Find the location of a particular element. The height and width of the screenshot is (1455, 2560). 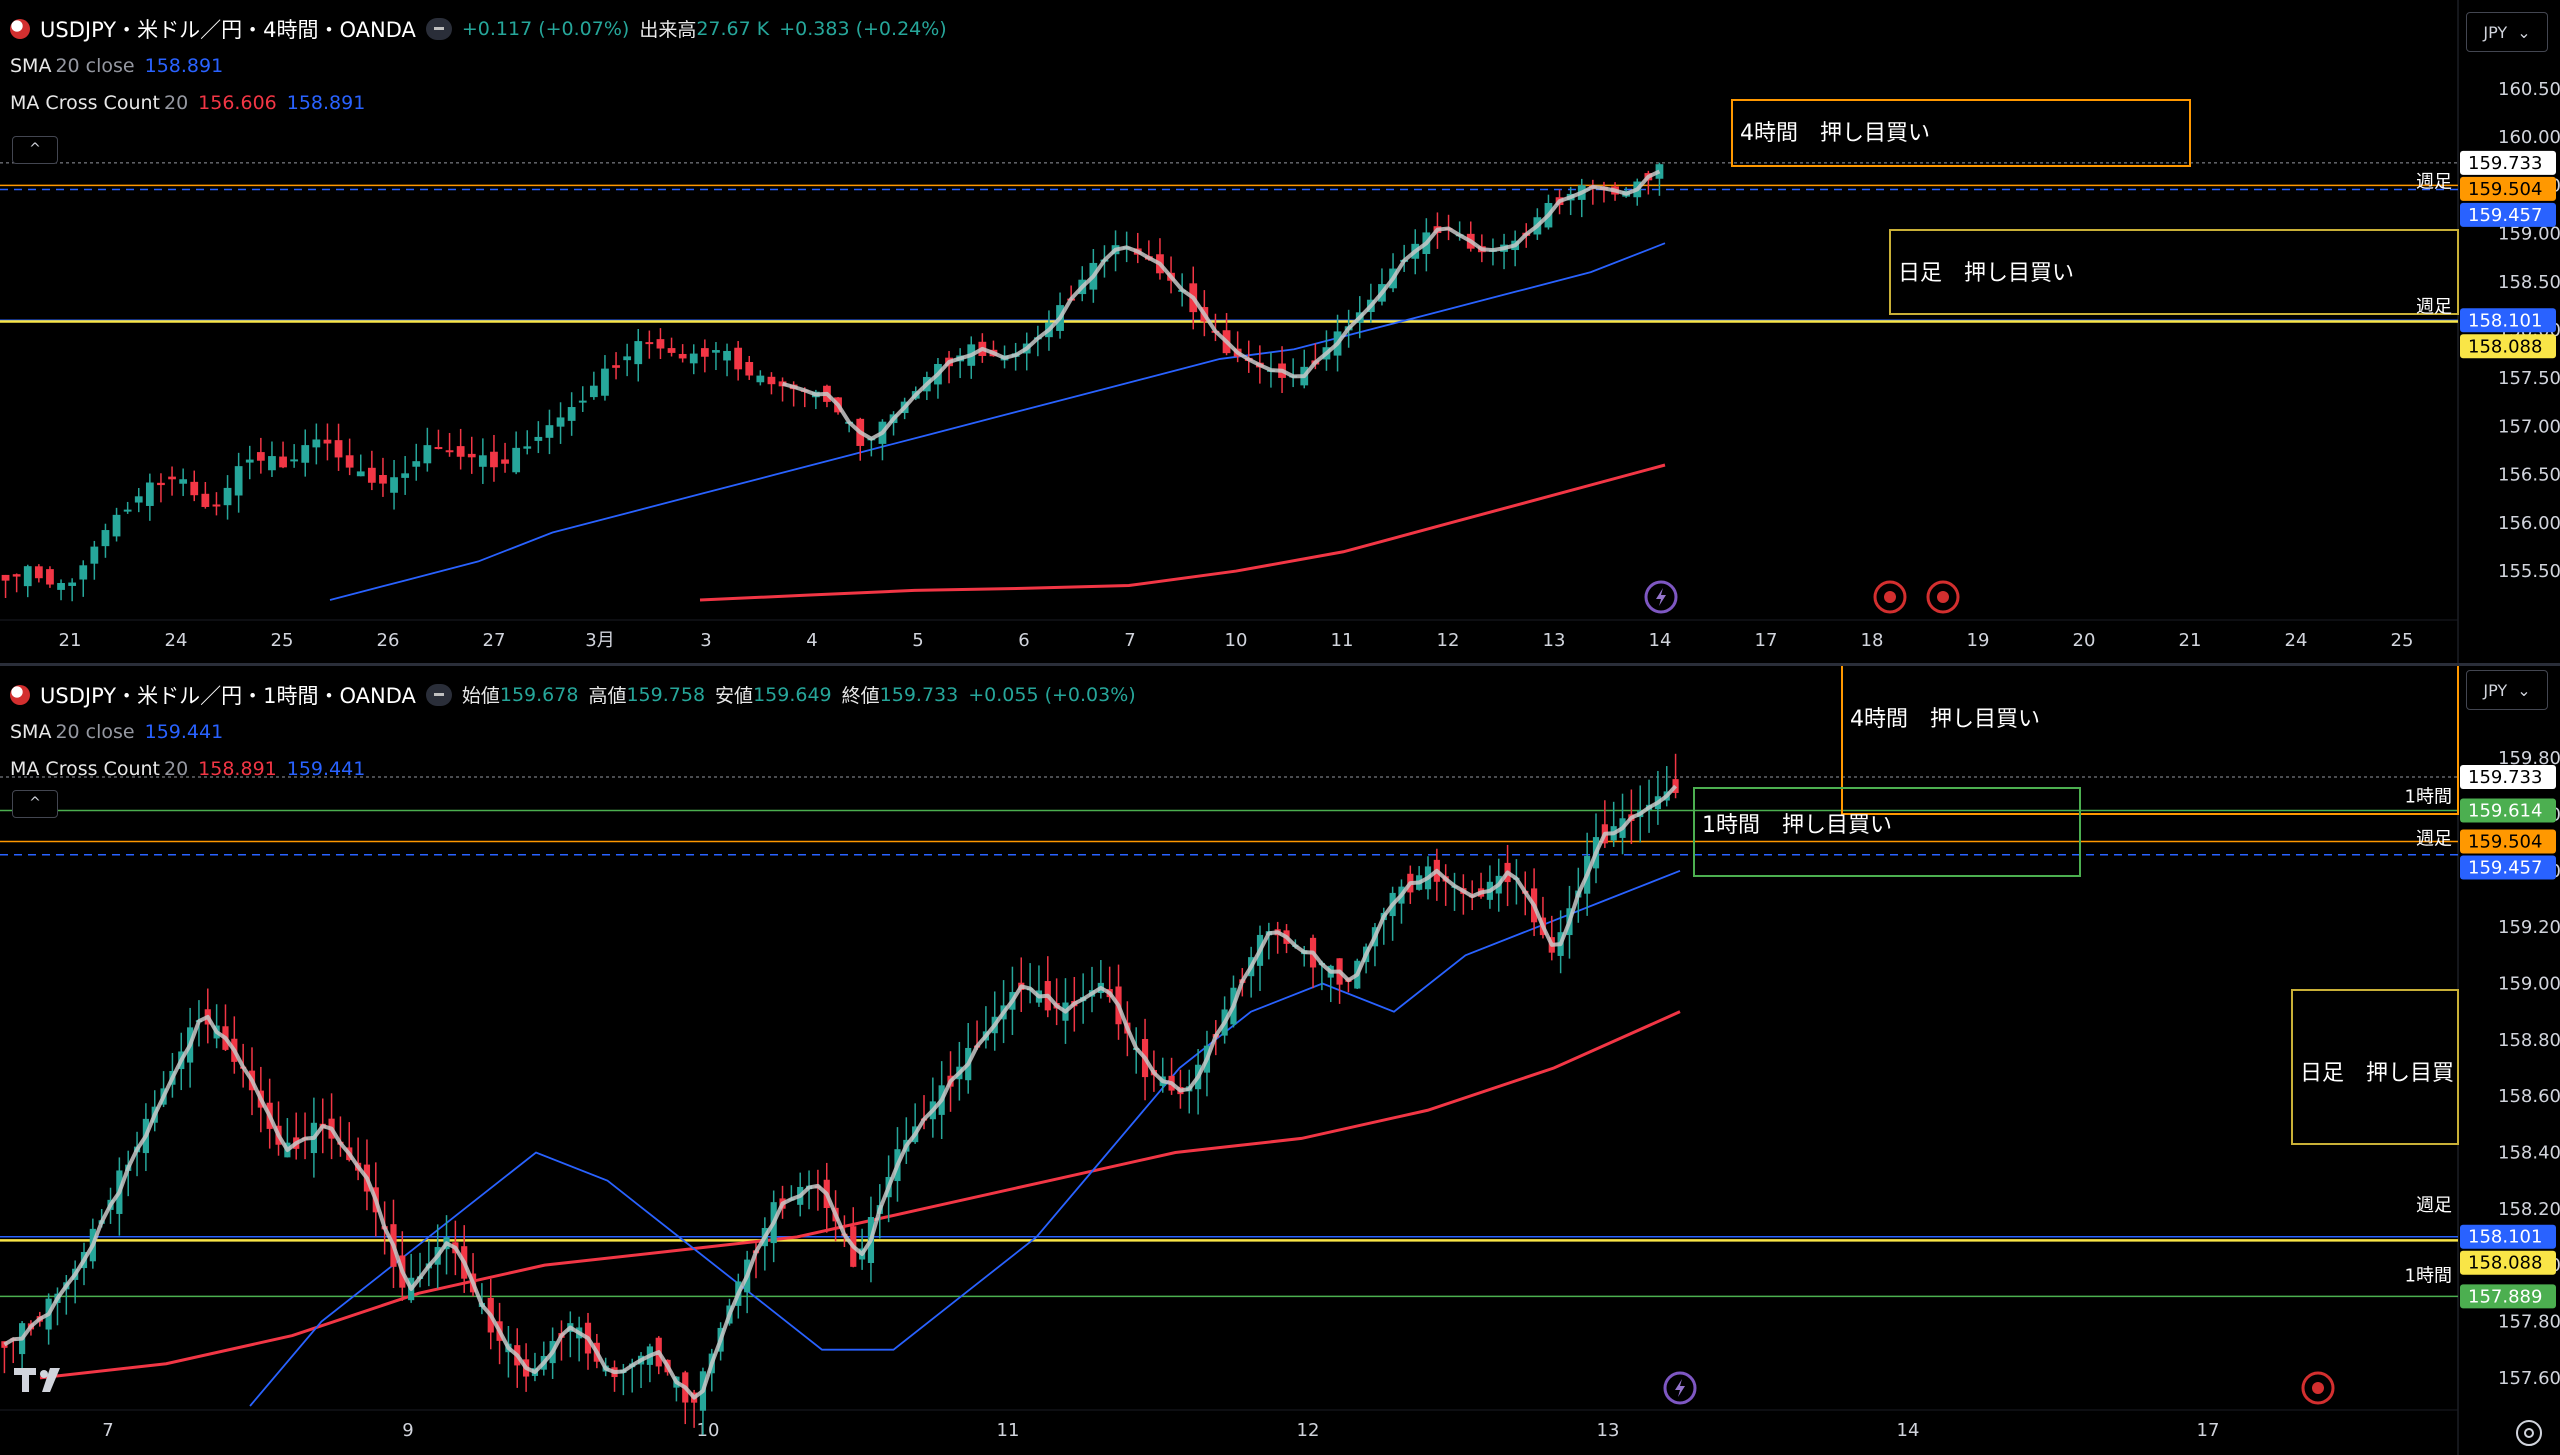

currency-label: JPY is located at coordinates (2495, 690).